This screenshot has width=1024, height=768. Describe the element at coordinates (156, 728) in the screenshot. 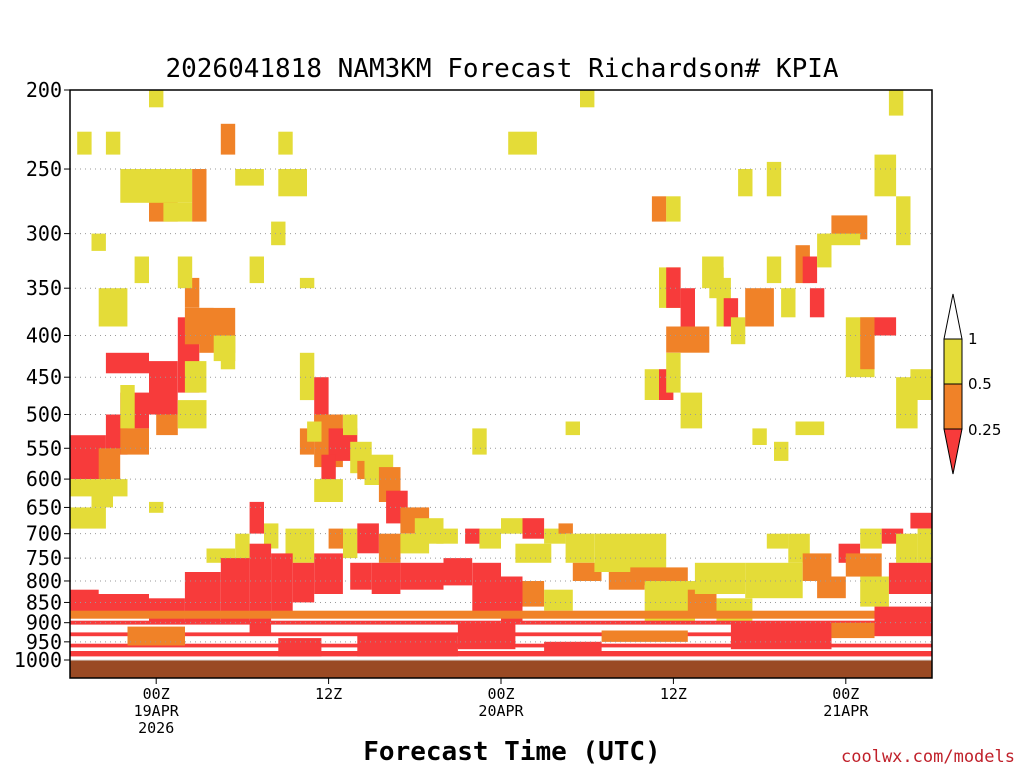

I see `x-tick-label-0-3: 2026` at that location.